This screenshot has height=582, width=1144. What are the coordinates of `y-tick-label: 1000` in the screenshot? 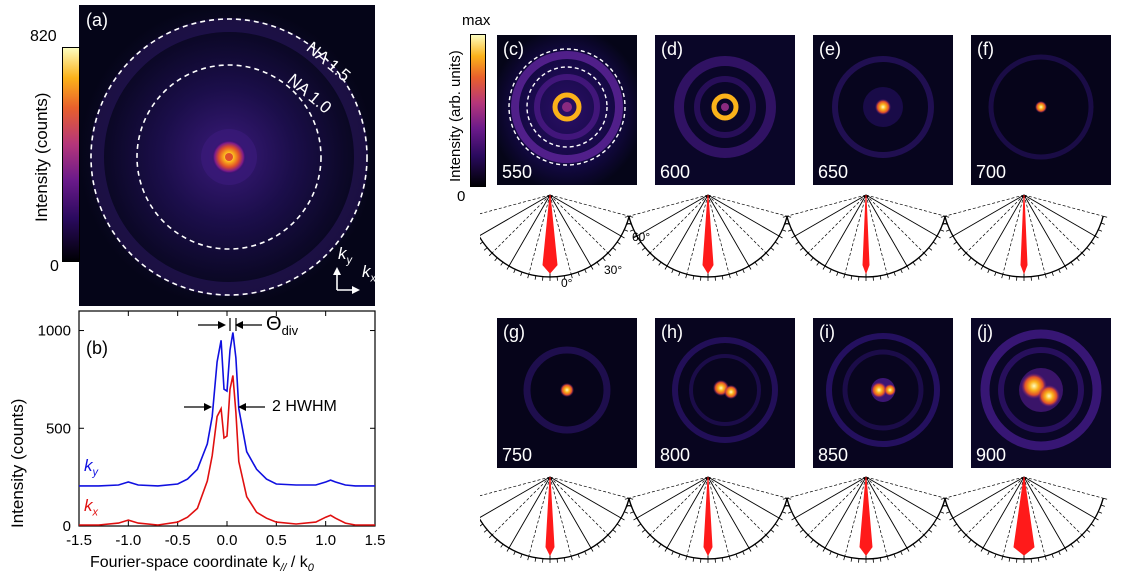 It's located at (54, 331).